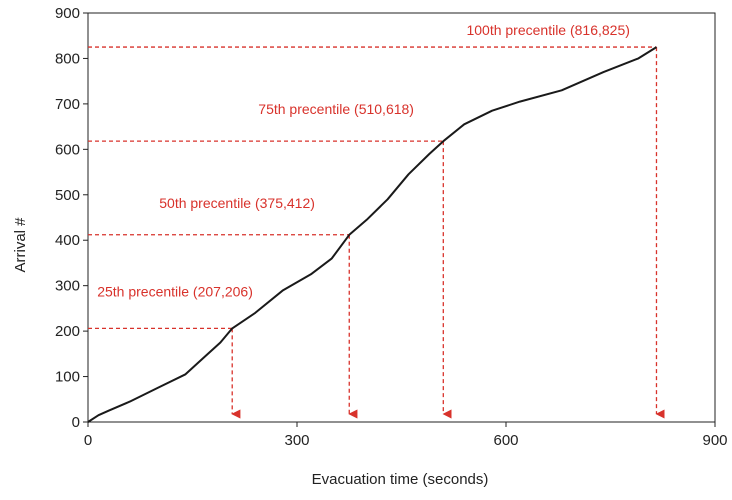  I want to click on x-tick-label: 300, so click(296, 440).